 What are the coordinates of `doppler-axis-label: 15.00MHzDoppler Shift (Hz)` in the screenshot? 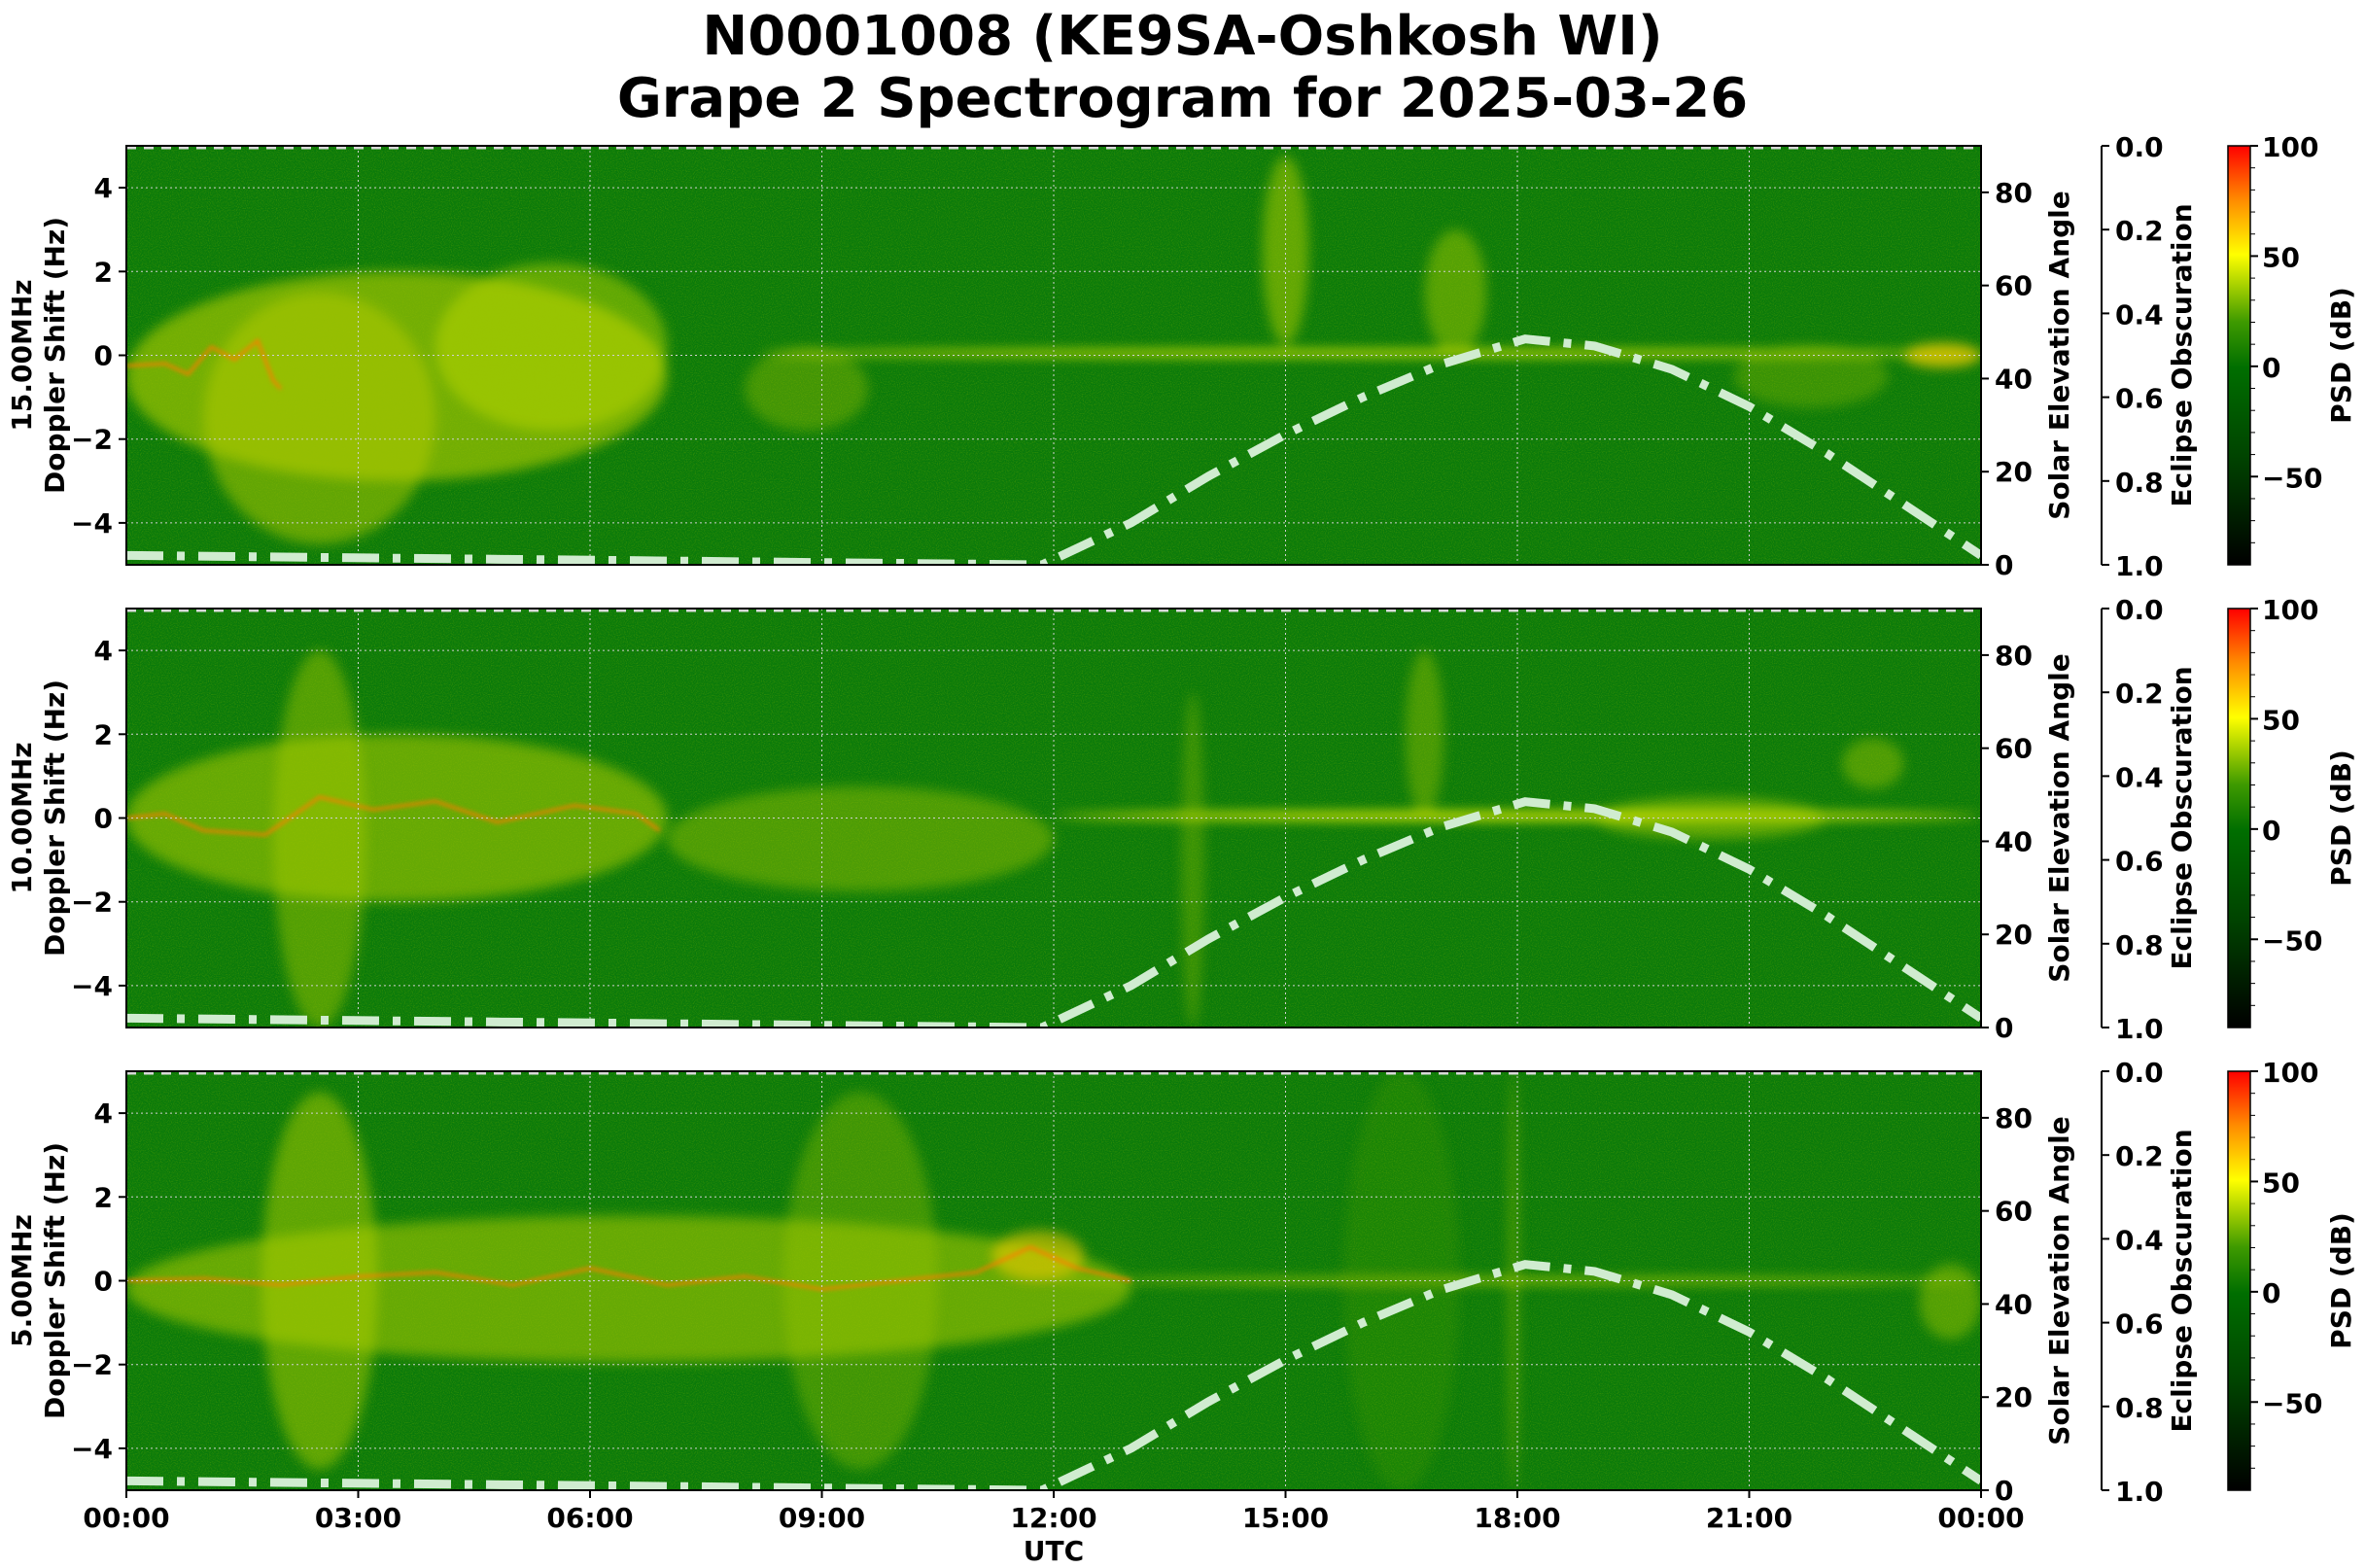 It's located at (39, 355).